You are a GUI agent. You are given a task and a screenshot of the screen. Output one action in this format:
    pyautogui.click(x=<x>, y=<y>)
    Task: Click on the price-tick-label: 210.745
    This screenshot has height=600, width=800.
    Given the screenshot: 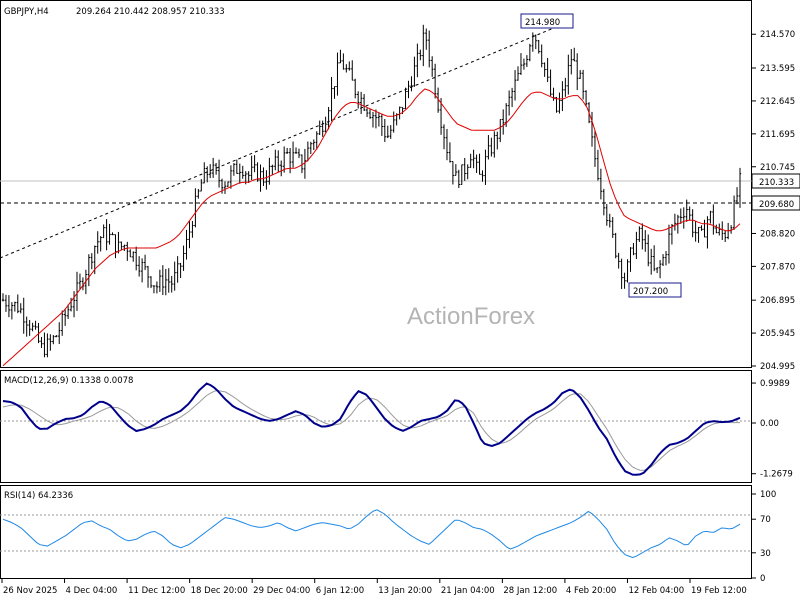 What is the action you would take?
    pyautogui.click(x=777, y=168)
    